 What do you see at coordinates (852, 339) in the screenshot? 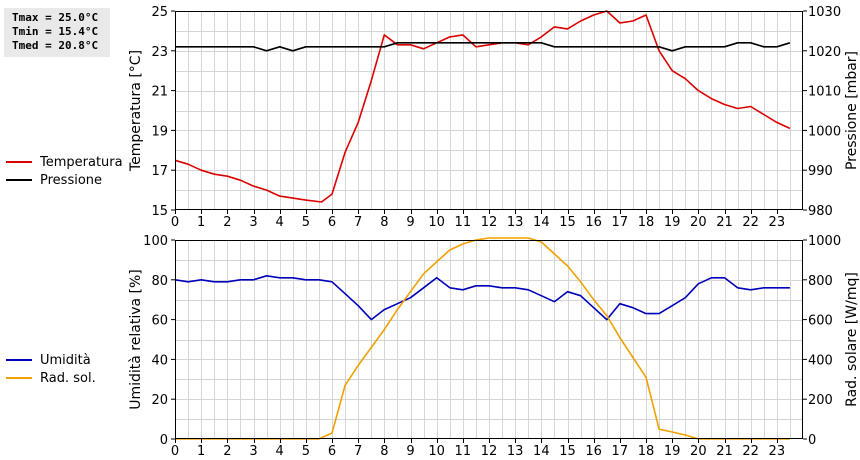
I see `y-right-axis-label: Rad. solare [W/mq]` at bounding box center [852, 339].